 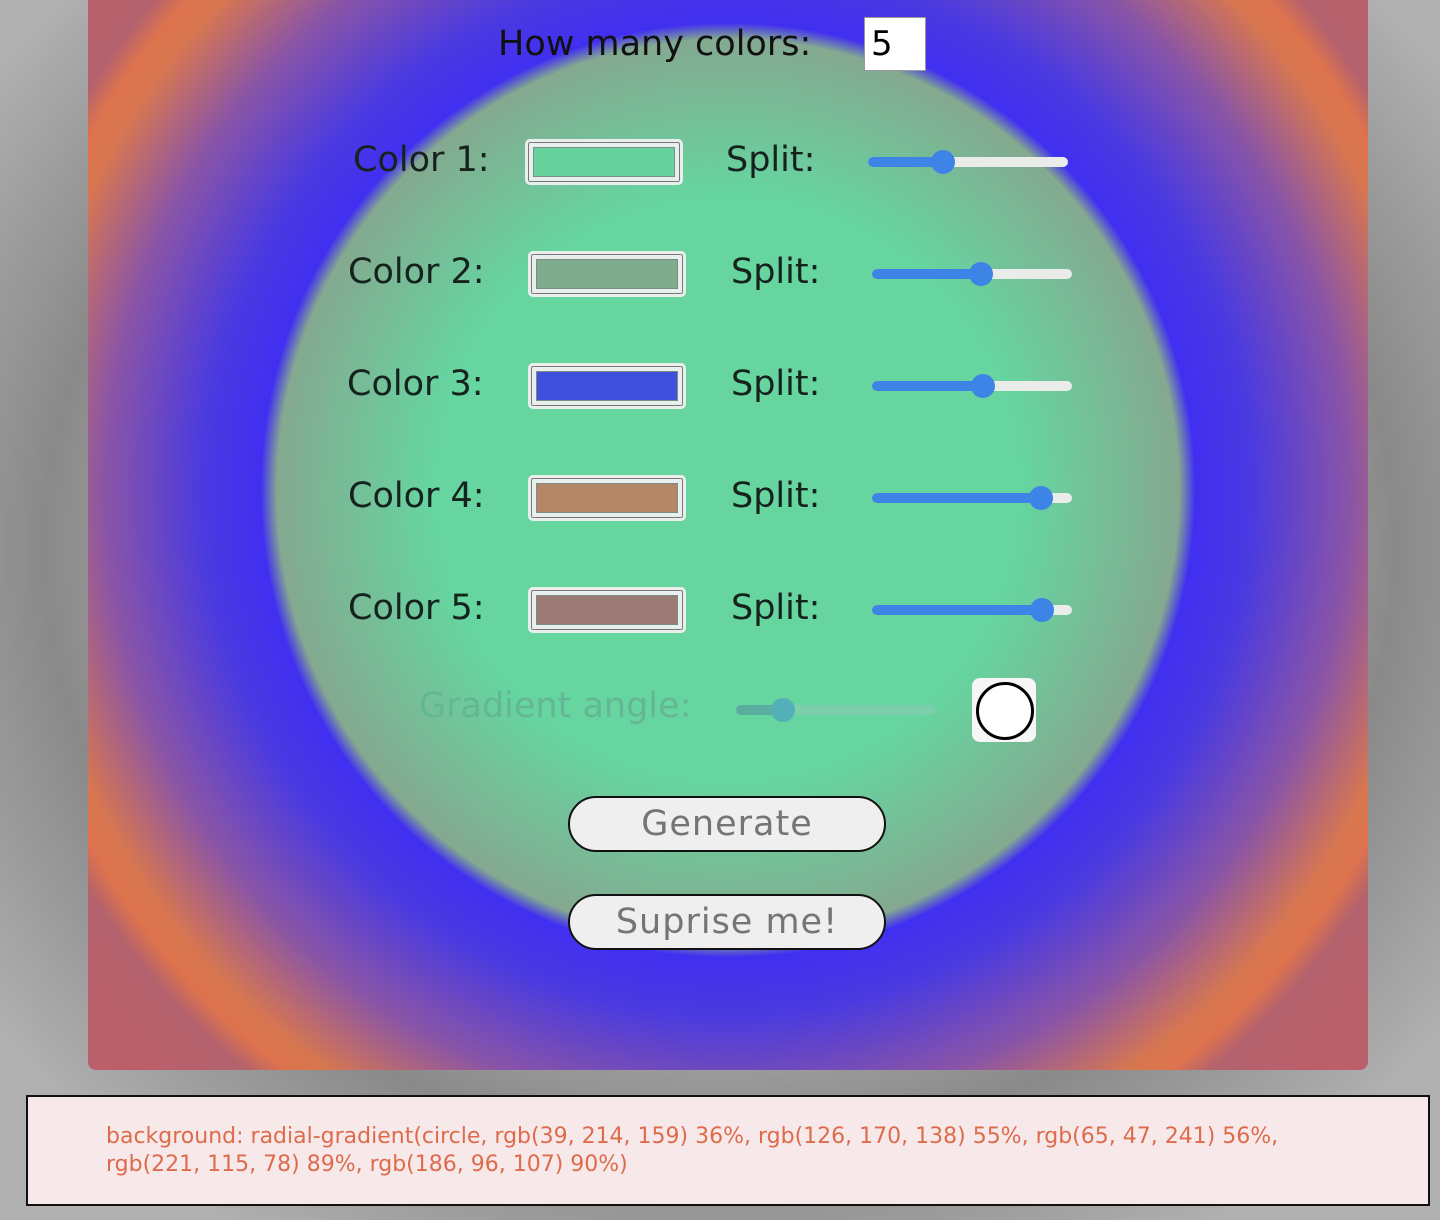 What do you see at coordinates (980, 274) in the screenshot?
I see `split-2-thumb` at bounding box center [980, 274].